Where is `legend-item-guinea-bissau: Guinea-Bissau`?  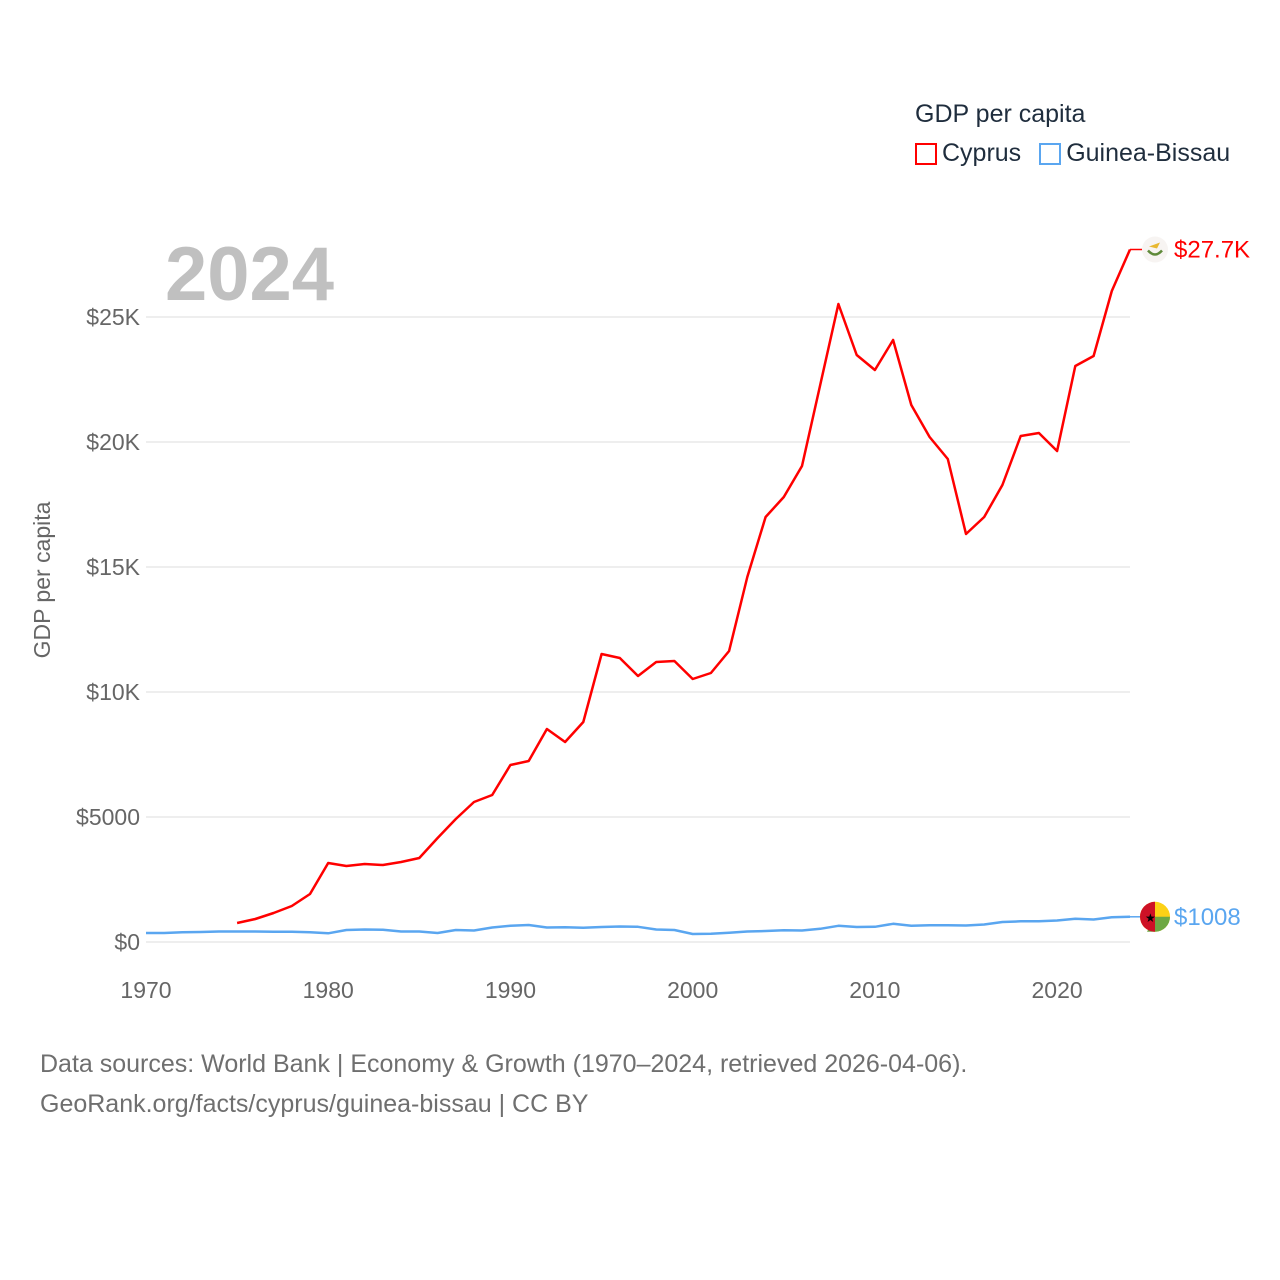
legend-item-guinea-bissau: Guinea-Bissau is located at coordinates (1134, 153).